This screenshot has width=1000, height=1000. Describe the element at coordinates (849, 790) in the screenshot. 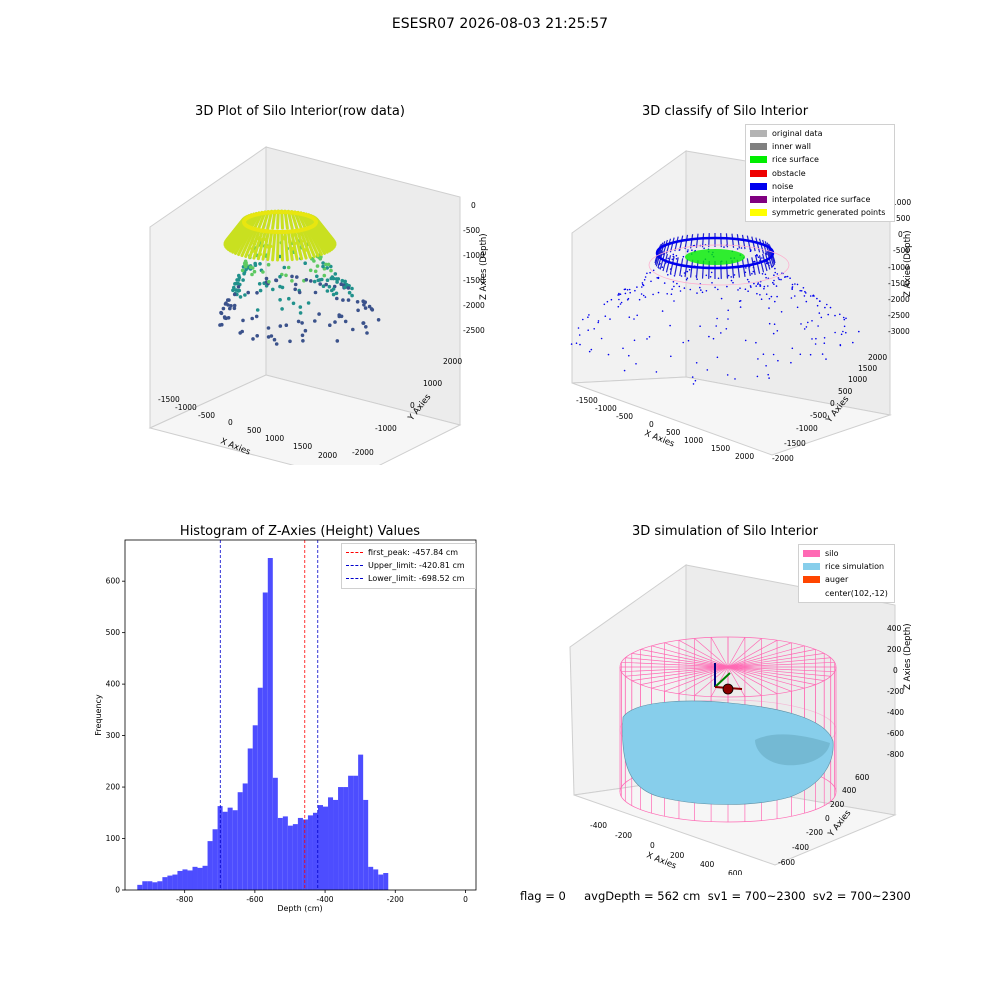

I see `y-tick: 400` at that location.